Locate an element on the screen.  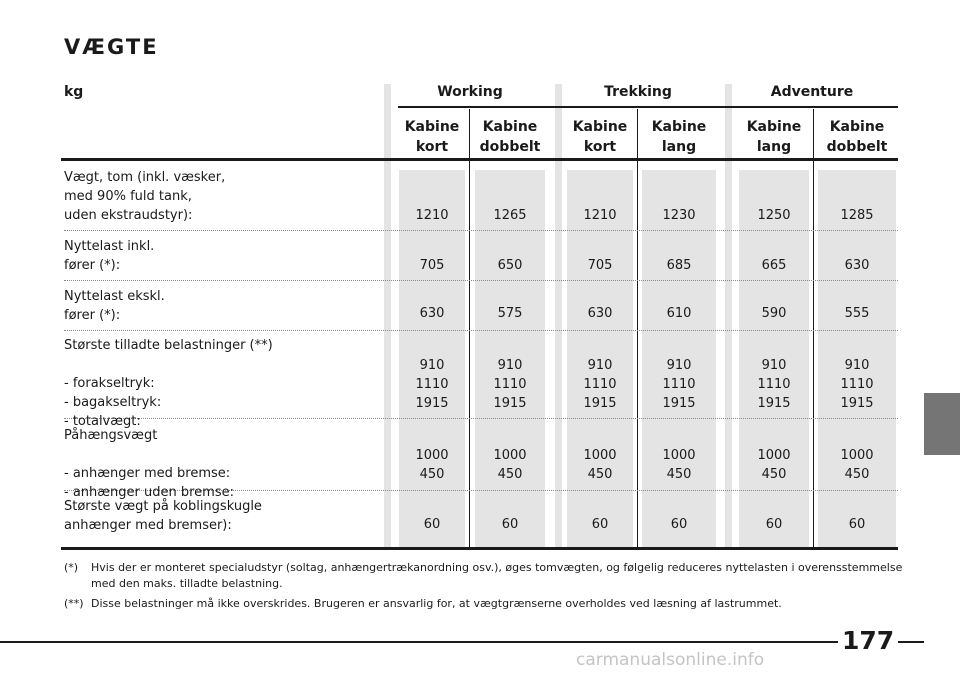
col-header-working-dobbelt: Kabine dobbelt is located at coordinates (510, 137).